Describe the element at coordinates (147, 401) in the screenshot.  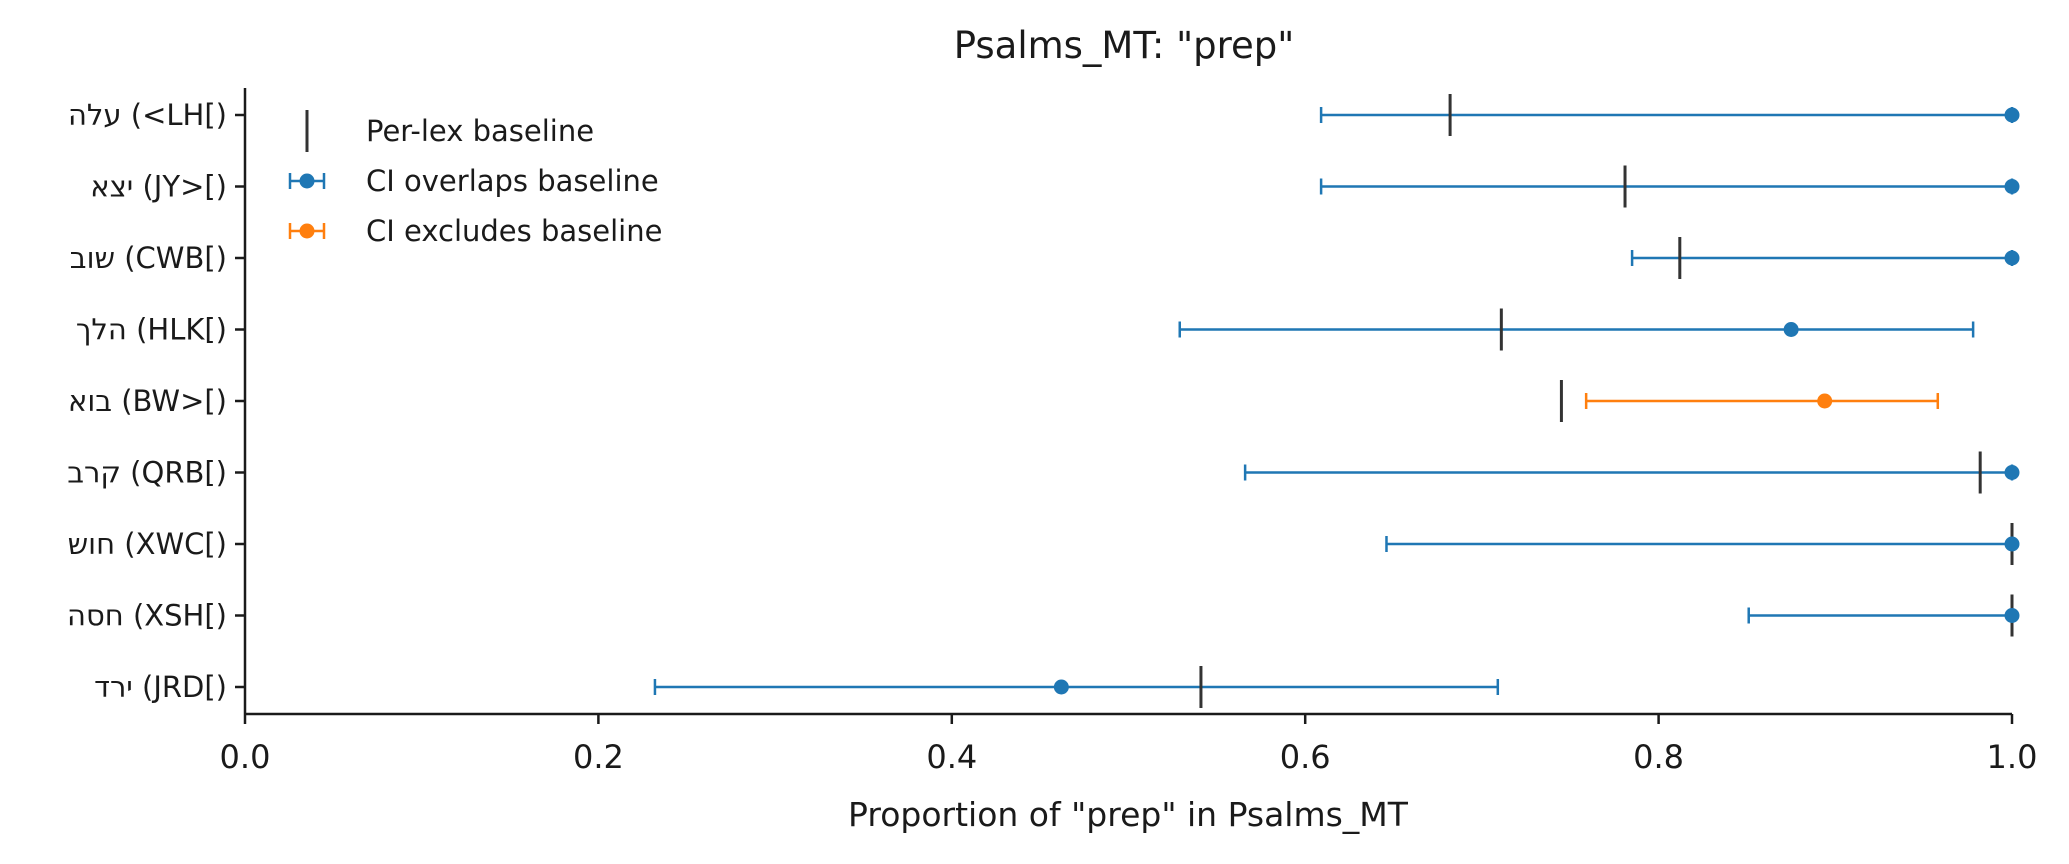
I see `y-tick-label: בוא (BW>[)` at that location.